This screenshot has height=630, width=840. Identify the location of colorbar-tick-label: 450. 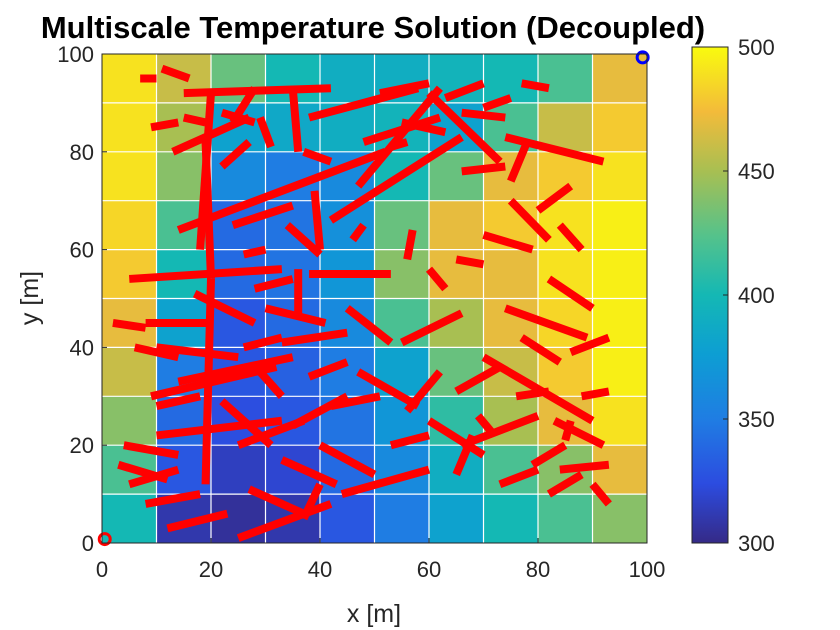
(756, 171).